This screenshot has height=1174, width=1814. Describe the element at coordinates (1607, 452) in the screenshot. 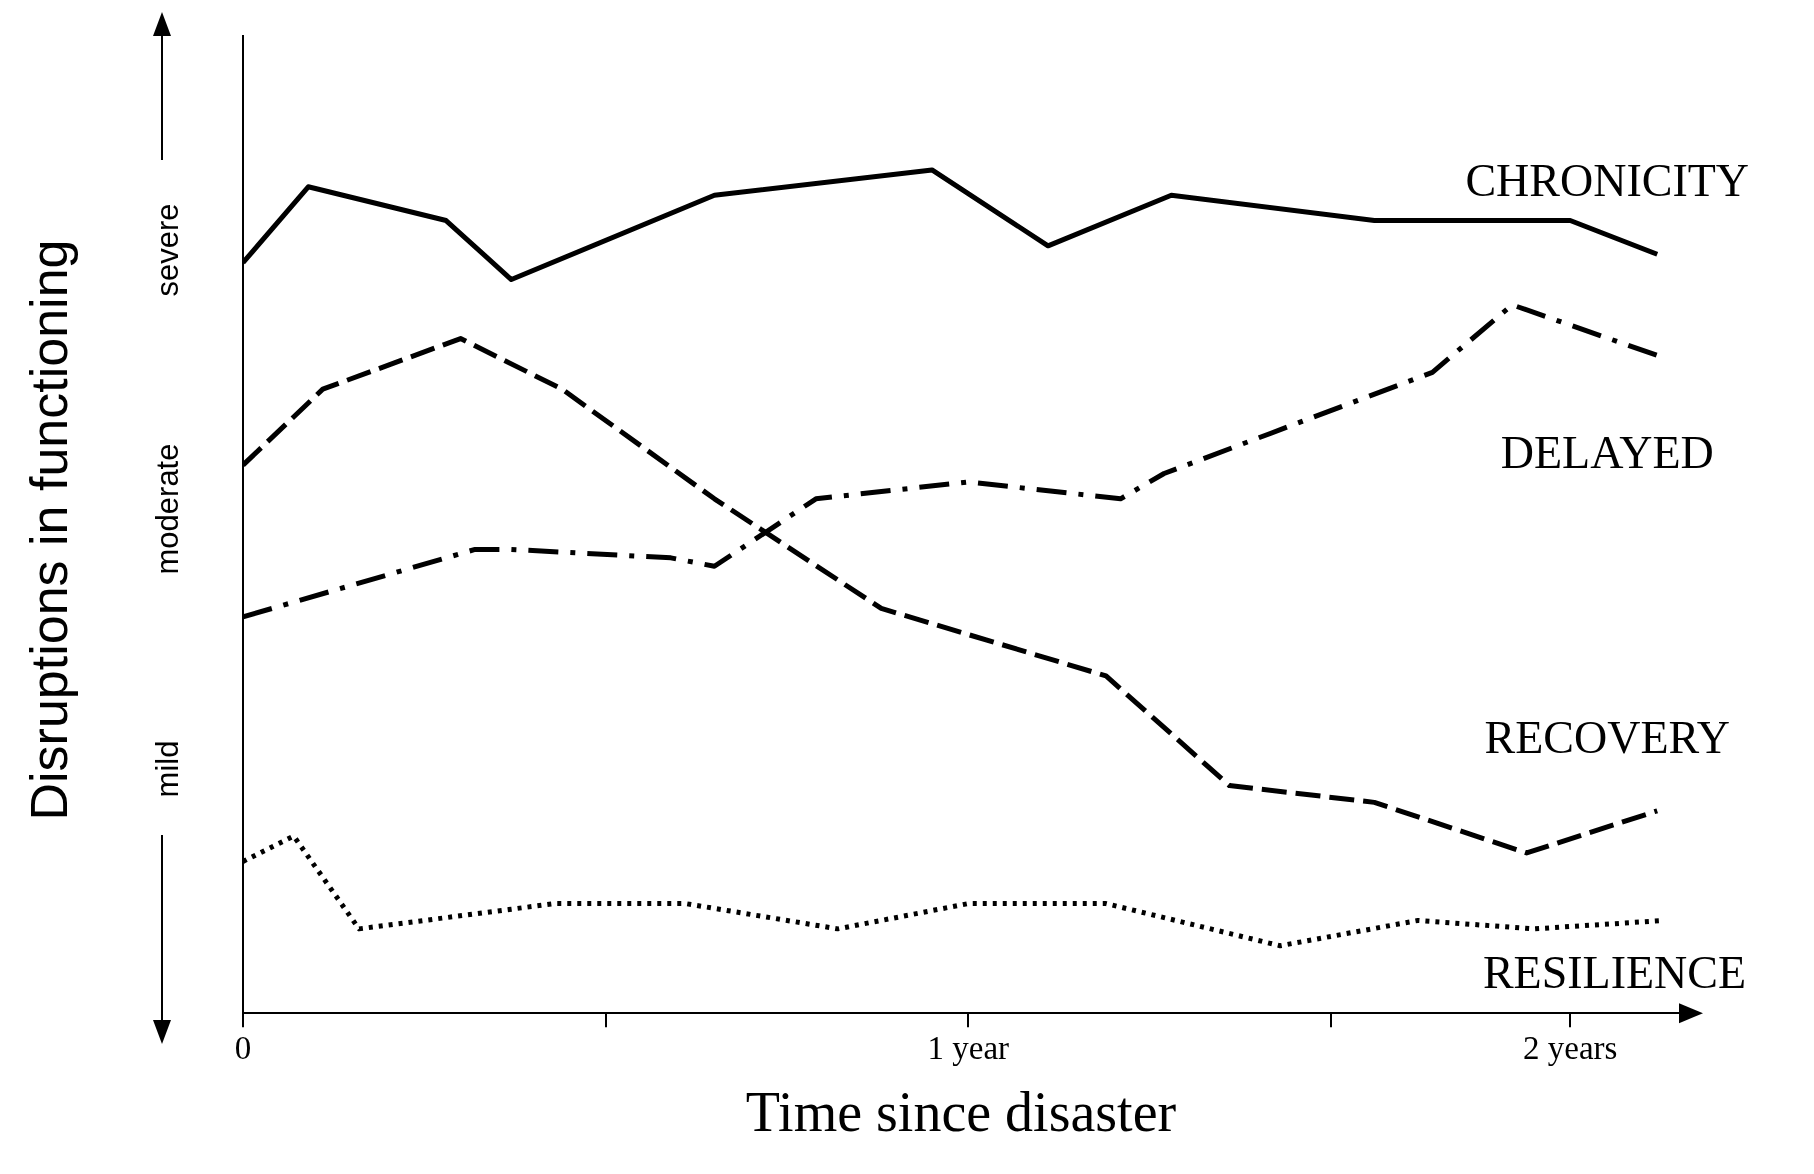

I see `series-label: DELAYED` at that location.